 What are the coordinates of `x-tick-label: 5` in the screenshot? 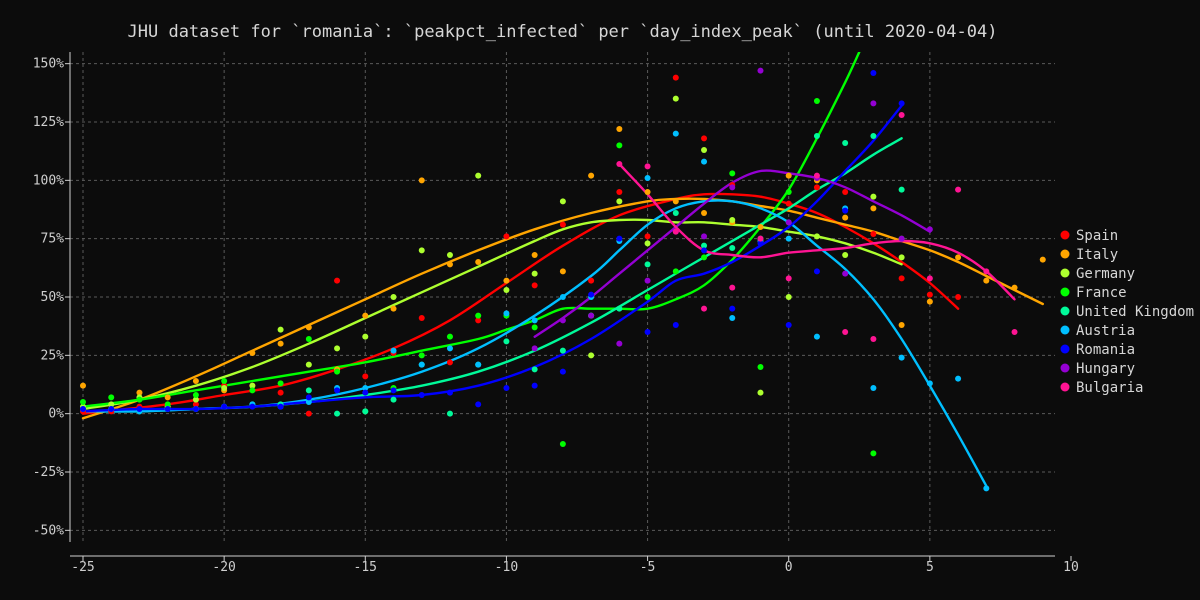 It's located at (930, 567).